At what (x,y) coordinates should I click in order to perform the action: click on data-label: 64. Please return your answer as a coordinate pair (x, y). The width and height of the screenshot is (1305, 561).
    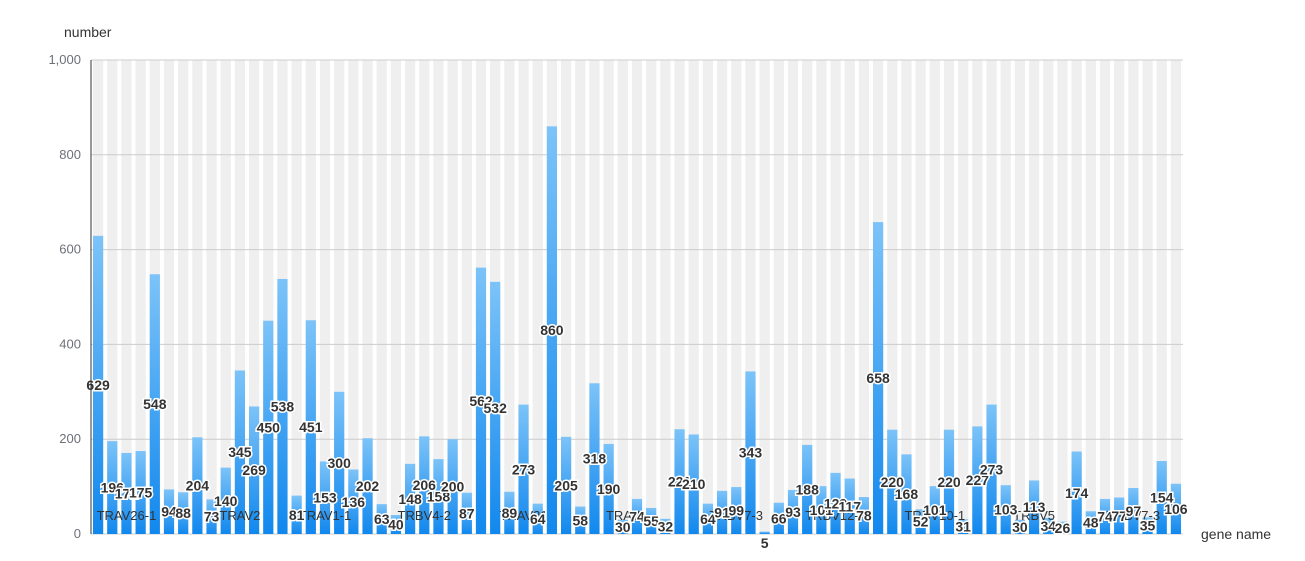
    Looking at the image, I should click on (708, 519).